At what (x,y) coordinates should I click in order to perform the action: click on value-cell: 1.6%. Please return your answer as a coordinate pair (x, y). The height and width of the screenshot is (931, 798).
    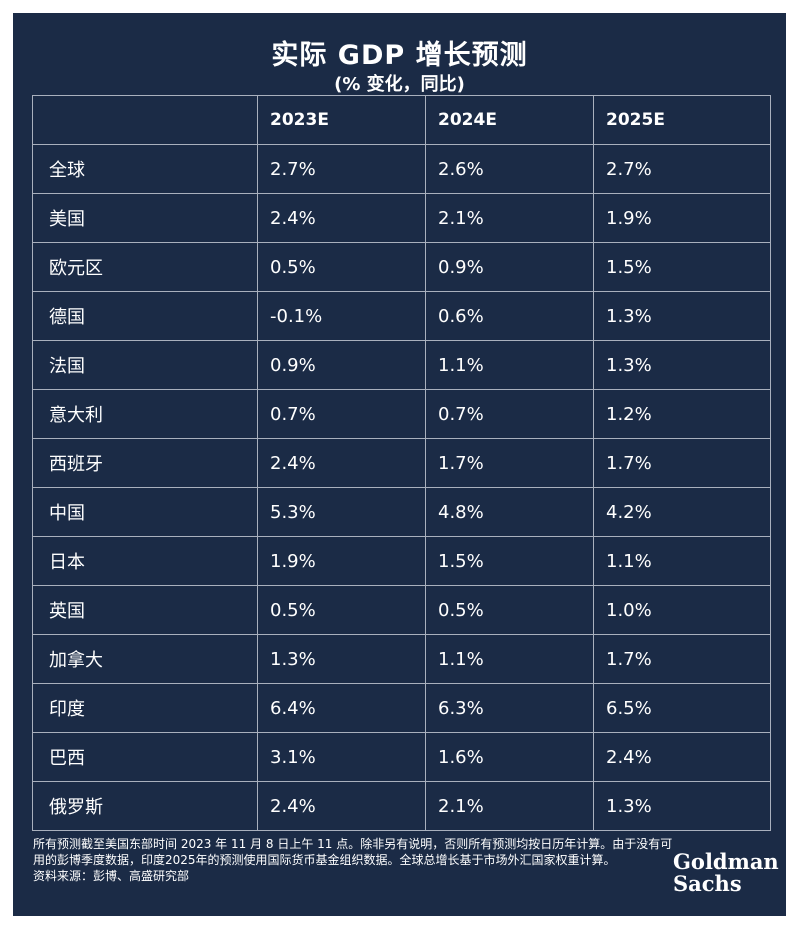
    Looking at the image, I should click on (509, 757).